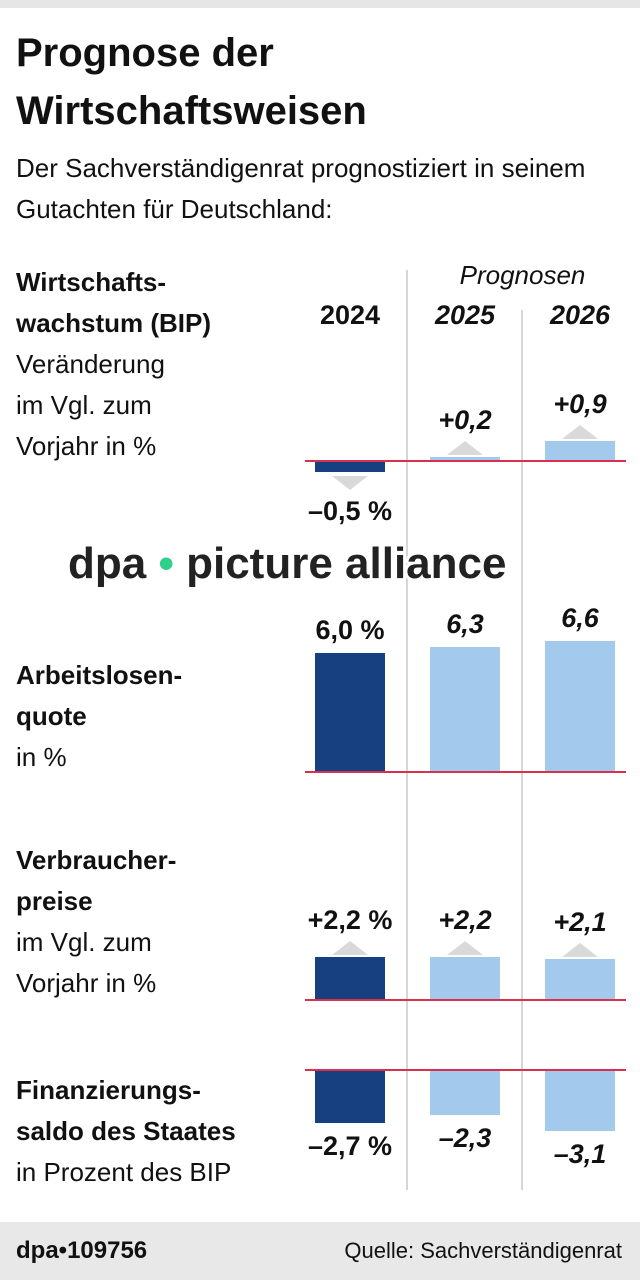 This screenshot has height=1280, width=640. I want to click on data-label-2025: +0,2, so click(465, 419).